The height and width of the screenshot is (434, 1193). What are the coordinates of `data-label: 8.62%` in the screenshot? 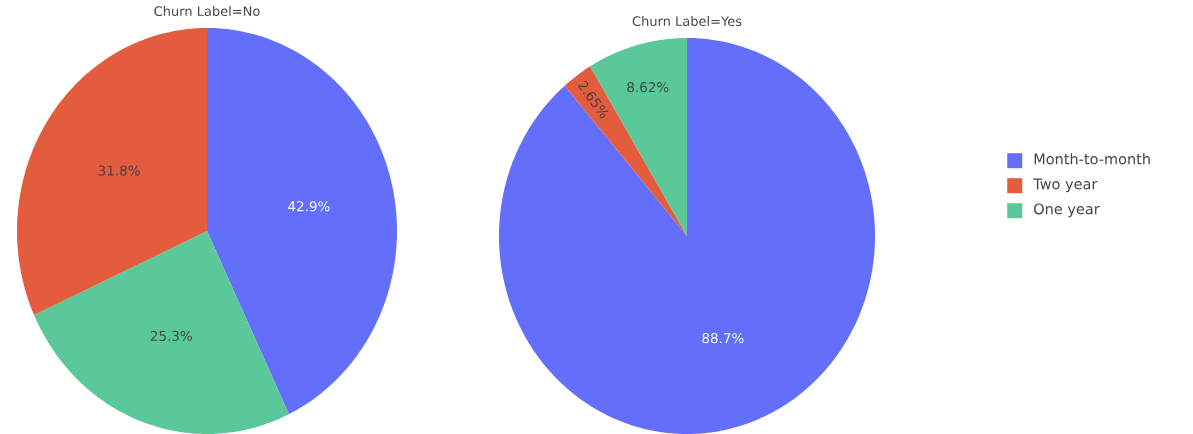 It's located at (648, 87).